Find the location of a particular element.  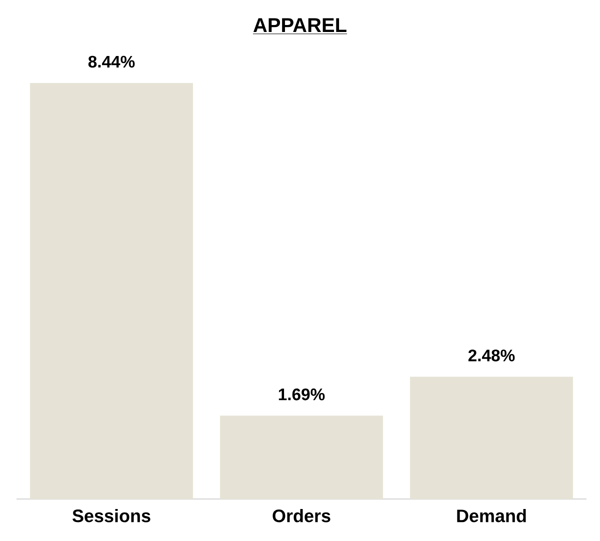

x-tick-label: Orders is located at coordinates (301, 515).